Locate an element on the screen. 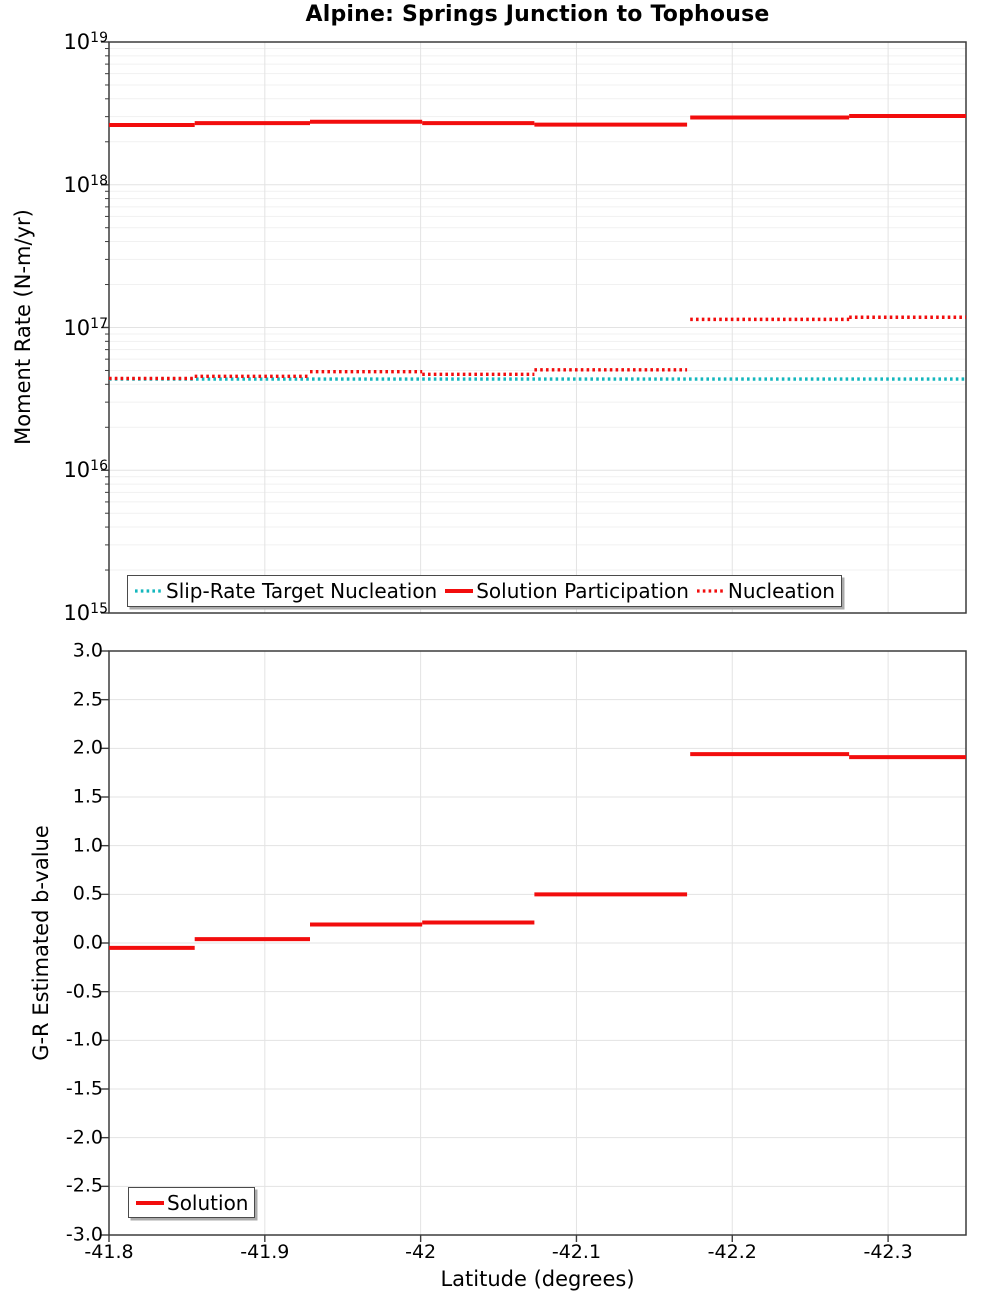 The width and height of the screenshot is (1000, 1300). bottom-y-tick-label: 2.0 is located at coordinates (87, 747).